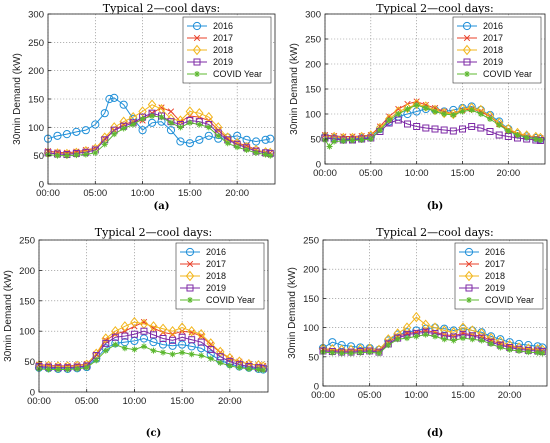 The height and width of the screenshot is (443, 550). Describe the element at coordinates (36, 128) in the screenshot. I see `y-tick-label: 100` at that location.